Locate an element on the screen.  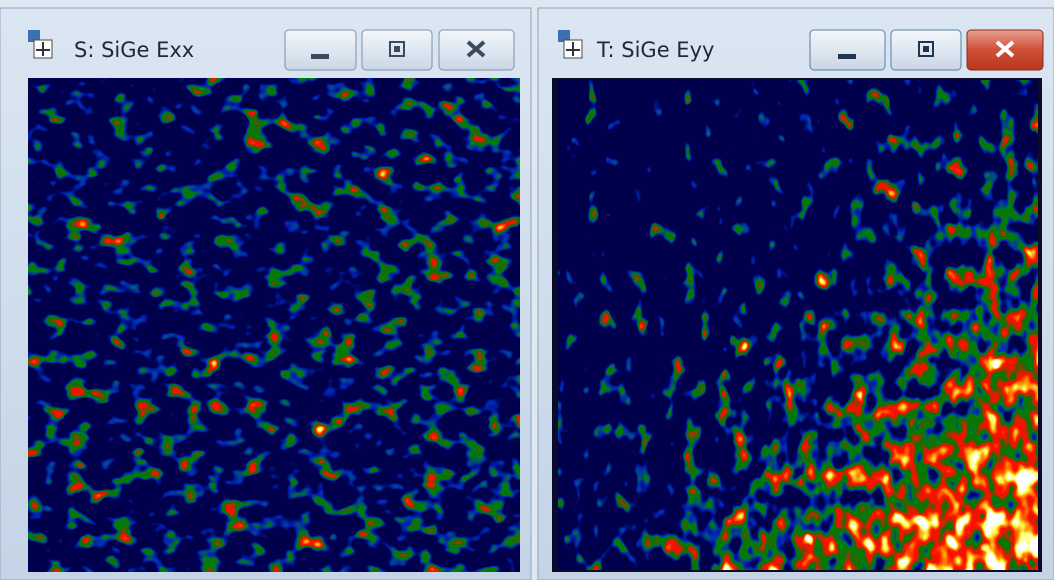
window-title: S: SiGe Exx is located at coordinates (134, 50).